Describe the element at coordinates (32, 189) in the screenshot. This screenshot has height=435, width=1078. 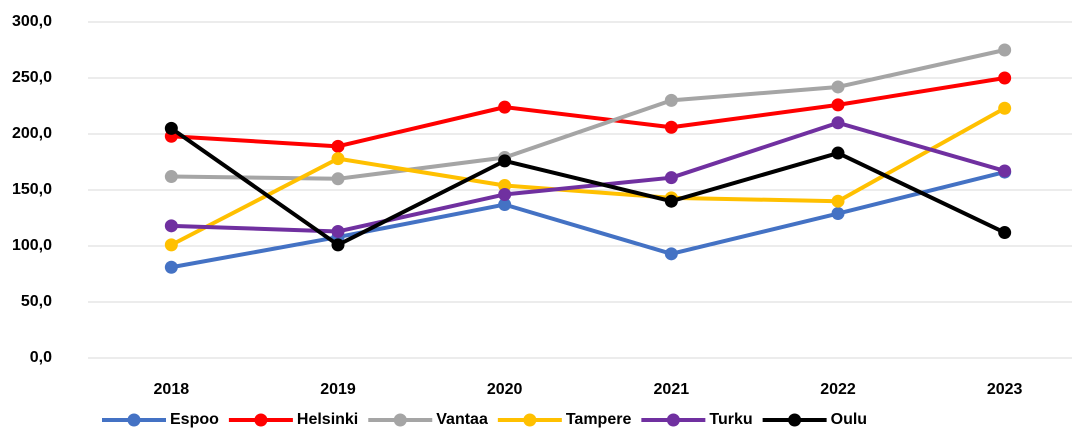
I see `y-tick-label: 150,0` at that location.